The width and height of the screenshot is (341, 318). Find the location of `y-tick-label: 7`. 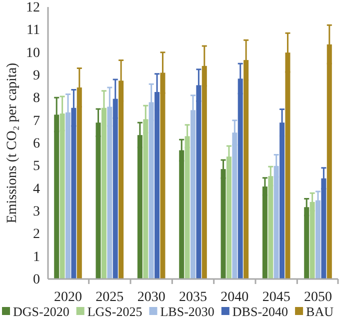

y-tick-label: 7 is located at coordinates (36, 121).